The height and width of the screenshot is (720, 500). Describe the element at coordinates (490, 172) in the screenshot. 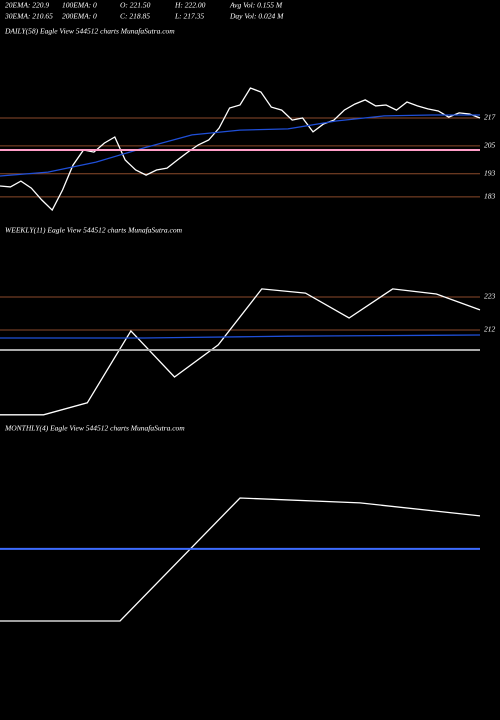

I see `y-tick-label: 193` at that location.